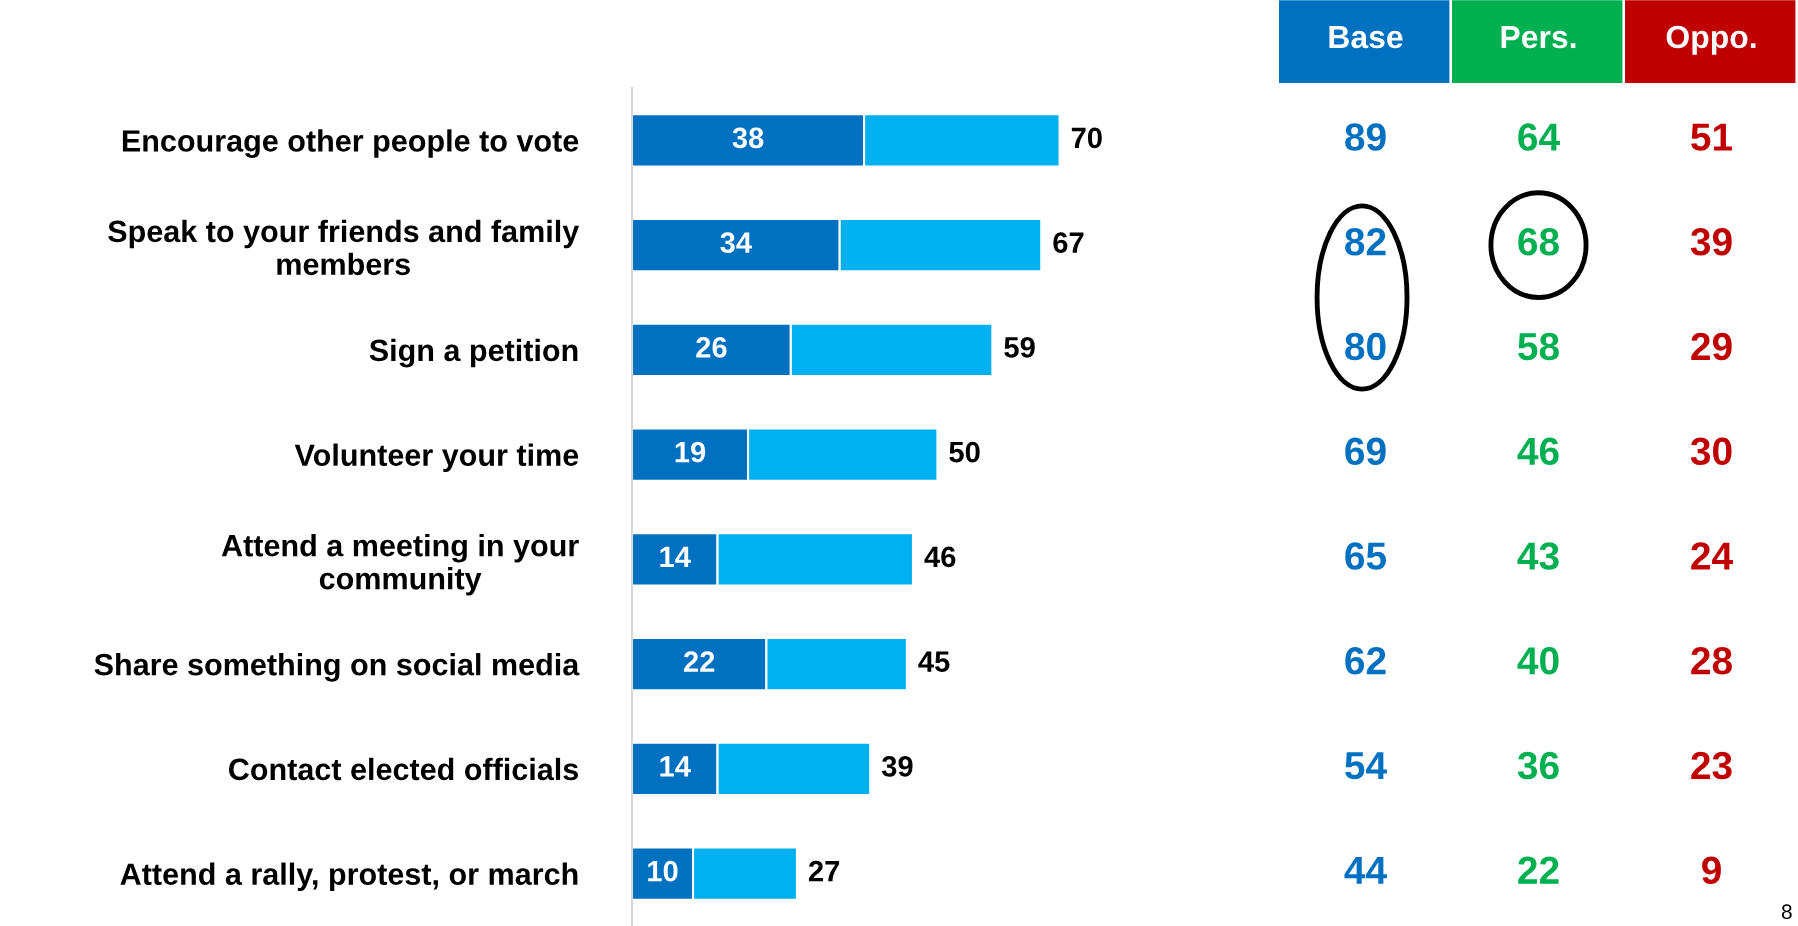  Describe the element at coordinates (403, 769) in the screenshot. I see `y-tick-label: Contact elected officials` at that location.